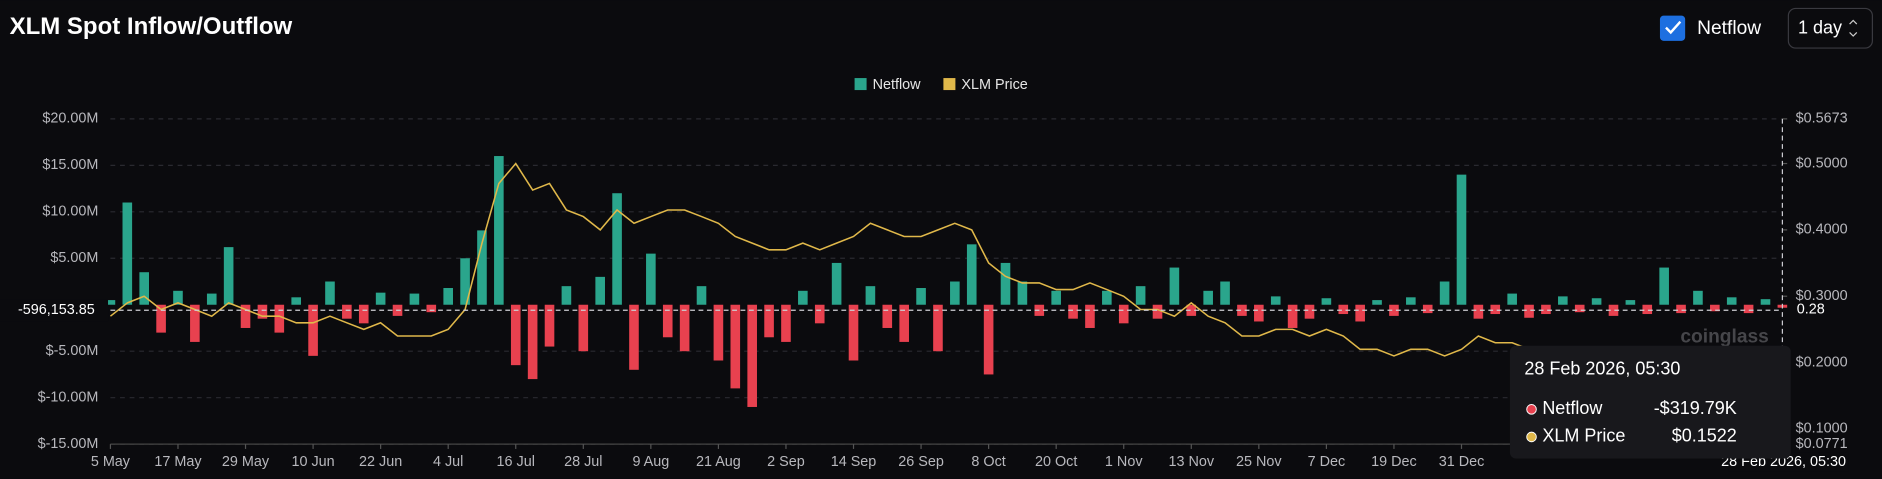  What do you see at coordinates (897, 85) in the screenshot?
I see `legend-label: Netflow` at bounding box center [897, 85].